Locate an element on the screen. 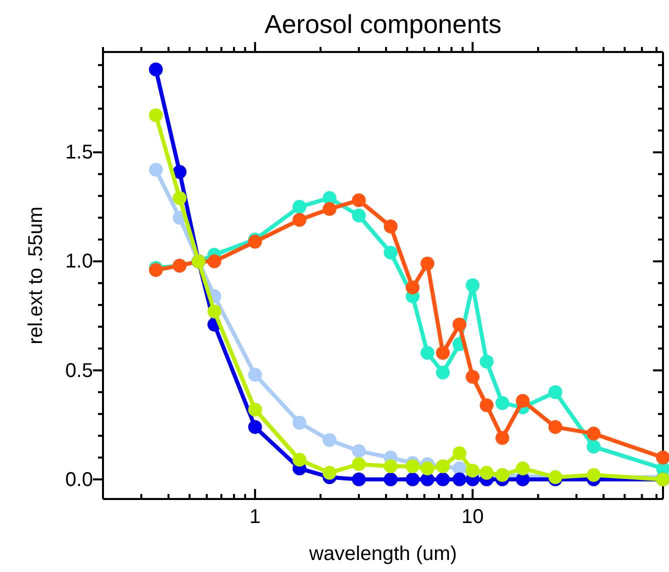 This screenshot has height=572, width=669. y-axis-title: rel.ext to .55um is located at coordinates (36, 275).